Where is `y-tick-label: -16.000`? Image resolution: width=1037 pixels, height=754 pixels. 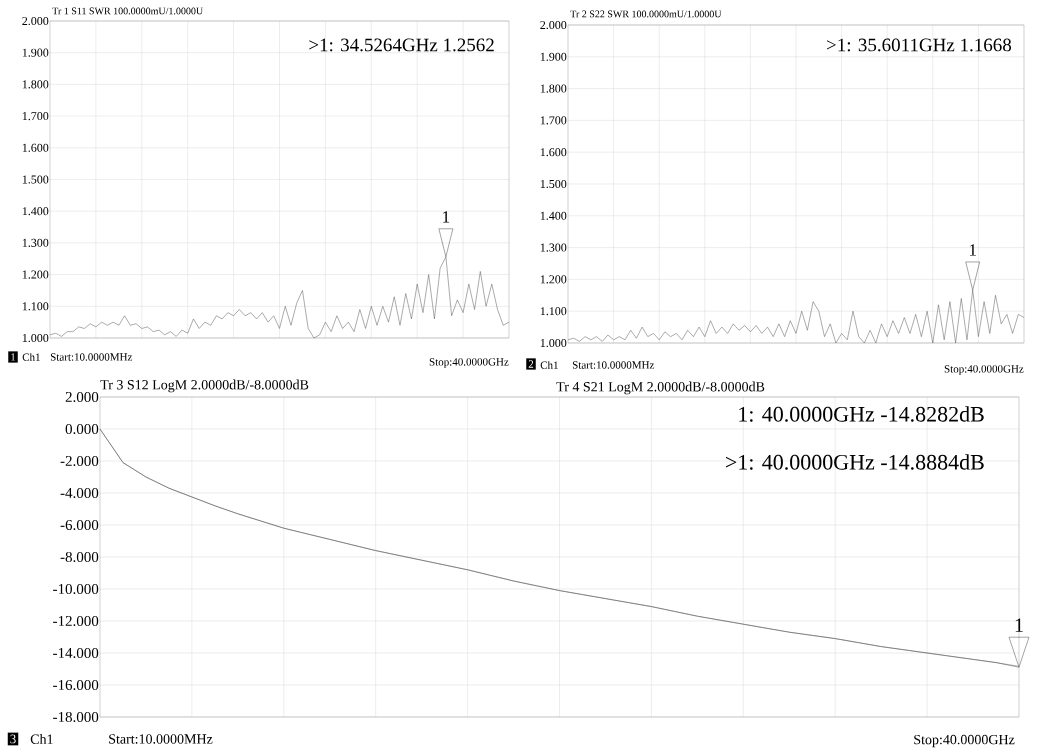
y-tick-label: -16.000 is located at coordinates (76, 685).